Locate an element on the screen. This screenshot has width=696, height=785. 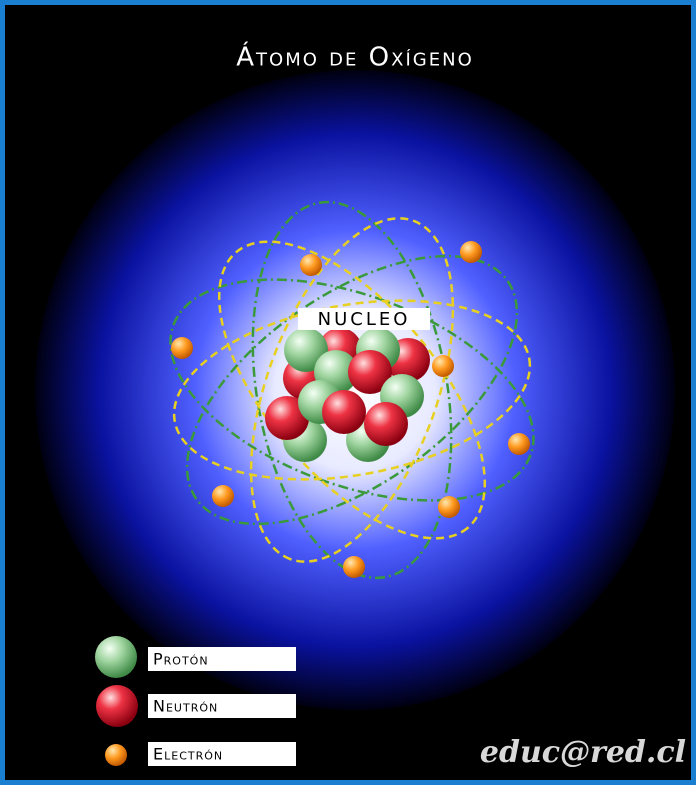
legend-label: Electrón is located at coordinates (188, 754).